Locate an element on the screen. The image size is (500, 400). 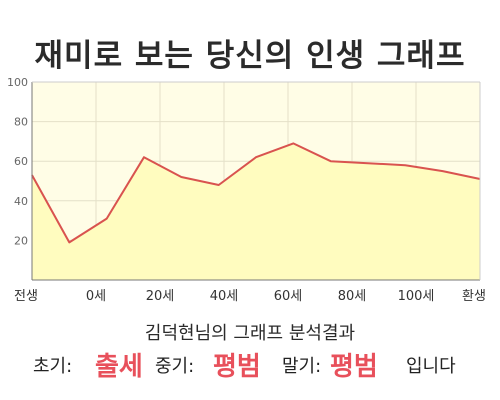
x-tick-label: 60세 is located at coordinates (288, 296).